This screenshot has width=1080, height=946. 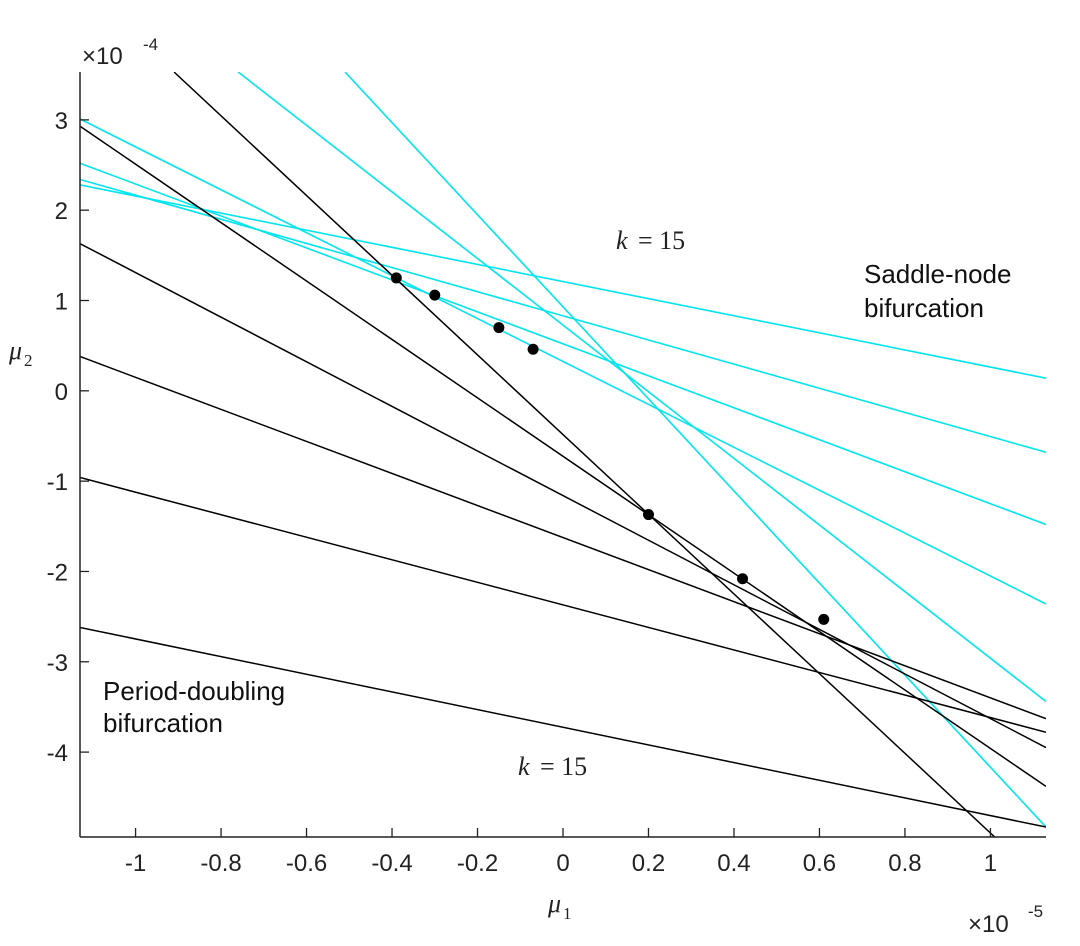 What do you see at coordinates (904, 863) in the screenshot?
I see `x-tick-label: 0.8` at bounding box center [904, 863].